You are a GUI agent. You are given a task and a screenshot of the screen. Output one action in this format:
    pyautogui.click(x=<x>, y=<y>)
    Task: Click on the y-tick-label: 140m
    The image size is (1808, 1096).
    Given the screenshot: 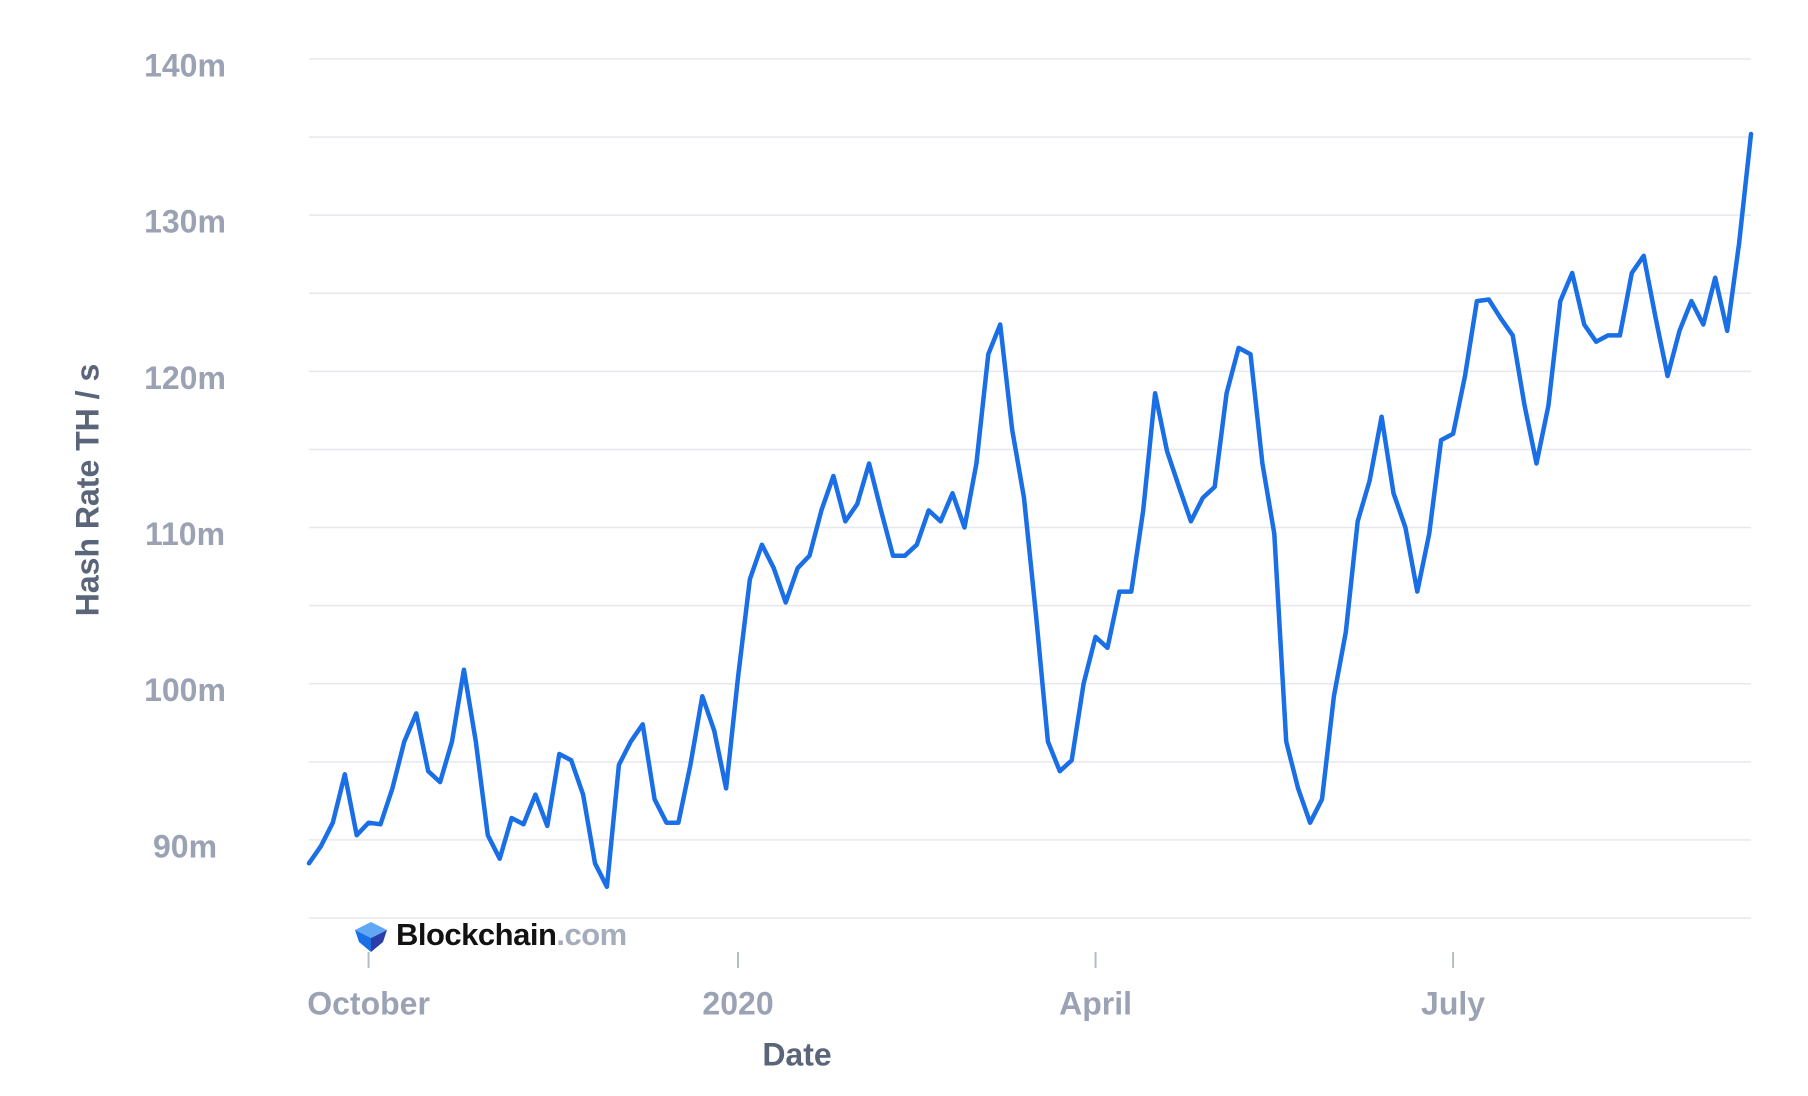 What is the action you would take?
    pyautogui.click(x=185, y=65)
    